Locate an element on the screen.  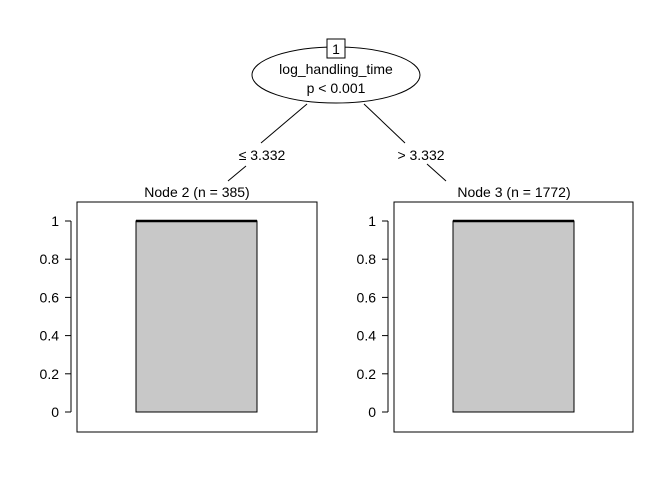
edge-line-left-lower is located at coordinates (237, 173).